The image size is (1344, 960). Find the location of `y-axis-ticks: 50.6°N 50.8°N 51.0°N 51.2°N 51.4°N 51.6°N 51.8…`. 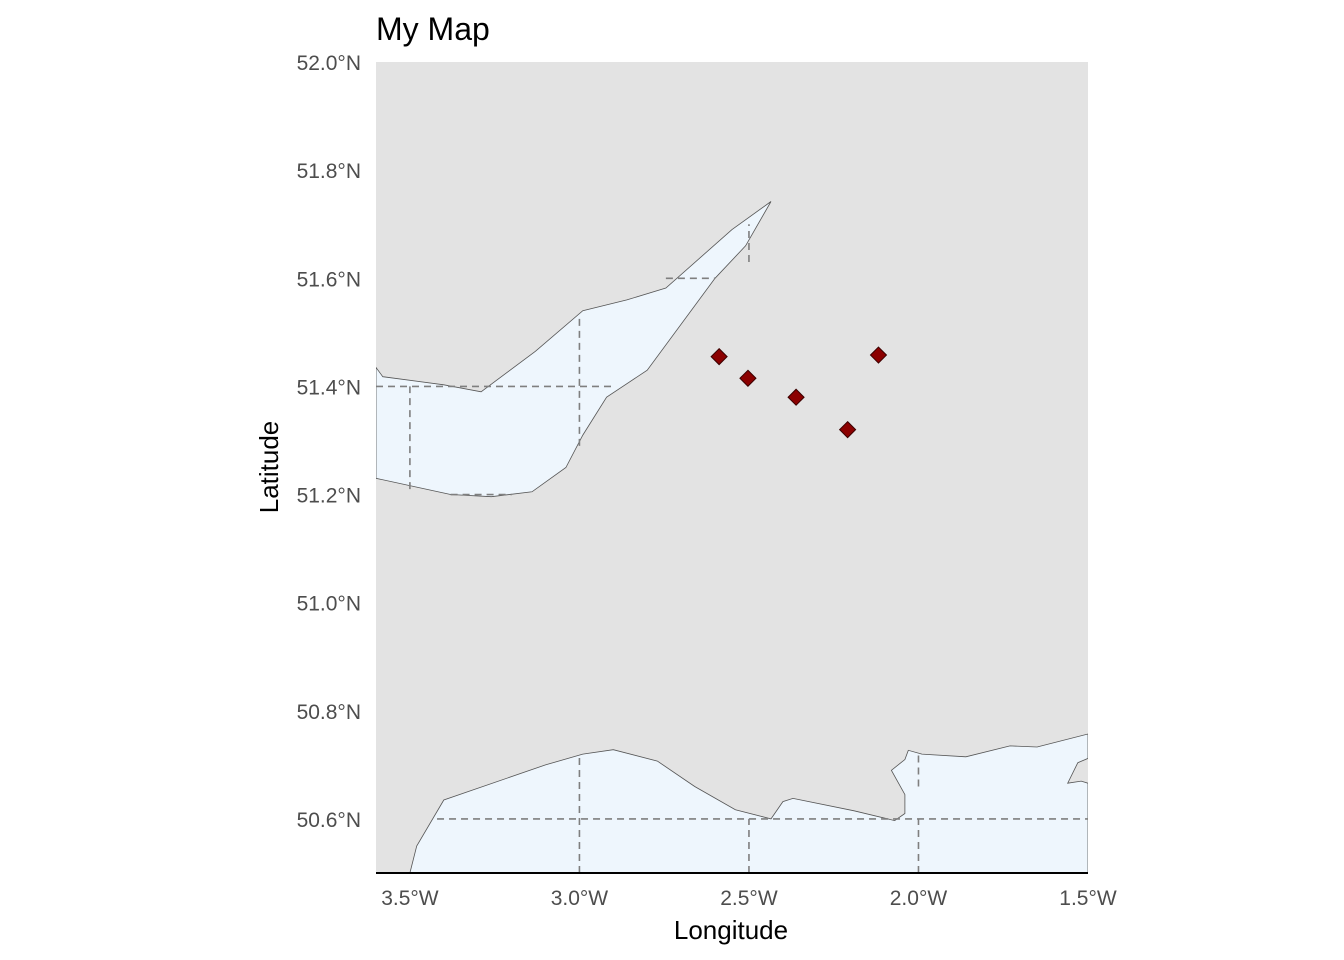

y-axis-ticks: 50.6°N 50.8°N 51.0°N 51.2°N 51.4°N 51.6°N 51.8… is located at coordinates (329, 442).